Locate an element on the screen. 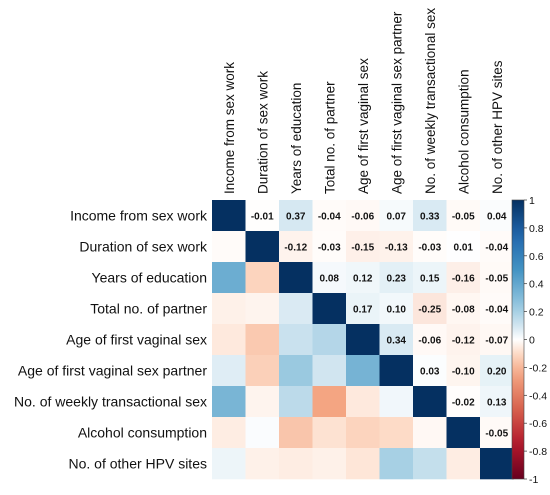  cell-value-0-6: 0.33 is located at coordinates (430, 217).